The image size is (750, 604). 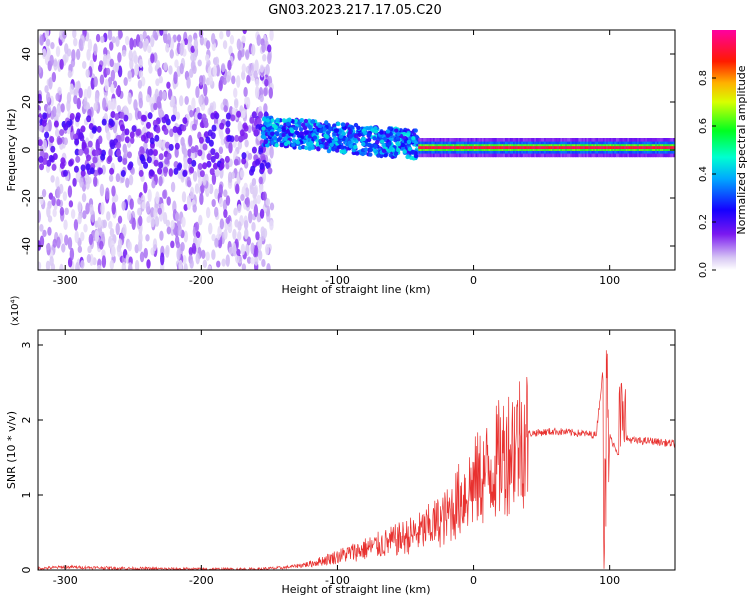 I want to click on snr-x-tick-label: -300, so click(x=65, y=580).